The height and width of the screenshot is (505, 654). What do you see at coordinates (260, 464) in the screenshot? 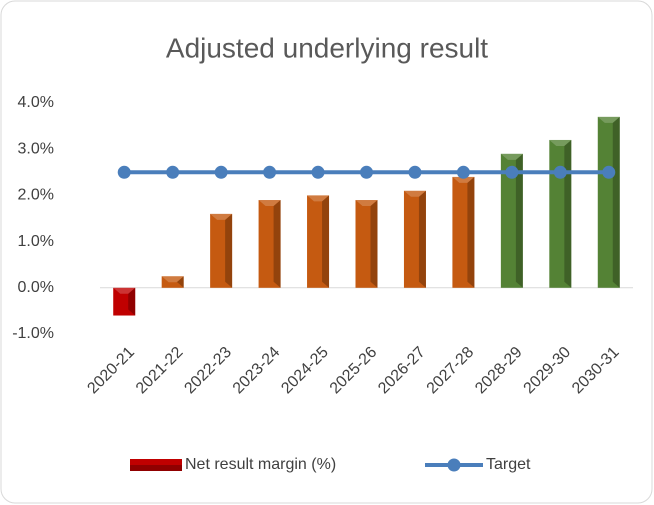
I see `legend-label: Net result margin (%)` at bounding box center [260, 464].